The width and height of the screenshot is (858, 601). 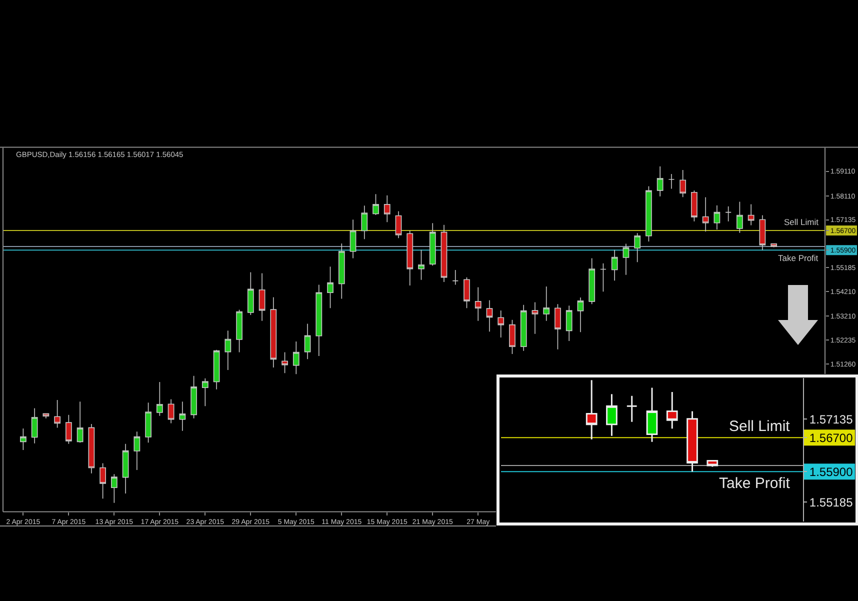 What do you see at coordinates (831, 419) in the screenshot?
I see `y-tick-label: 1.57135` at bounding box center [831, 419].